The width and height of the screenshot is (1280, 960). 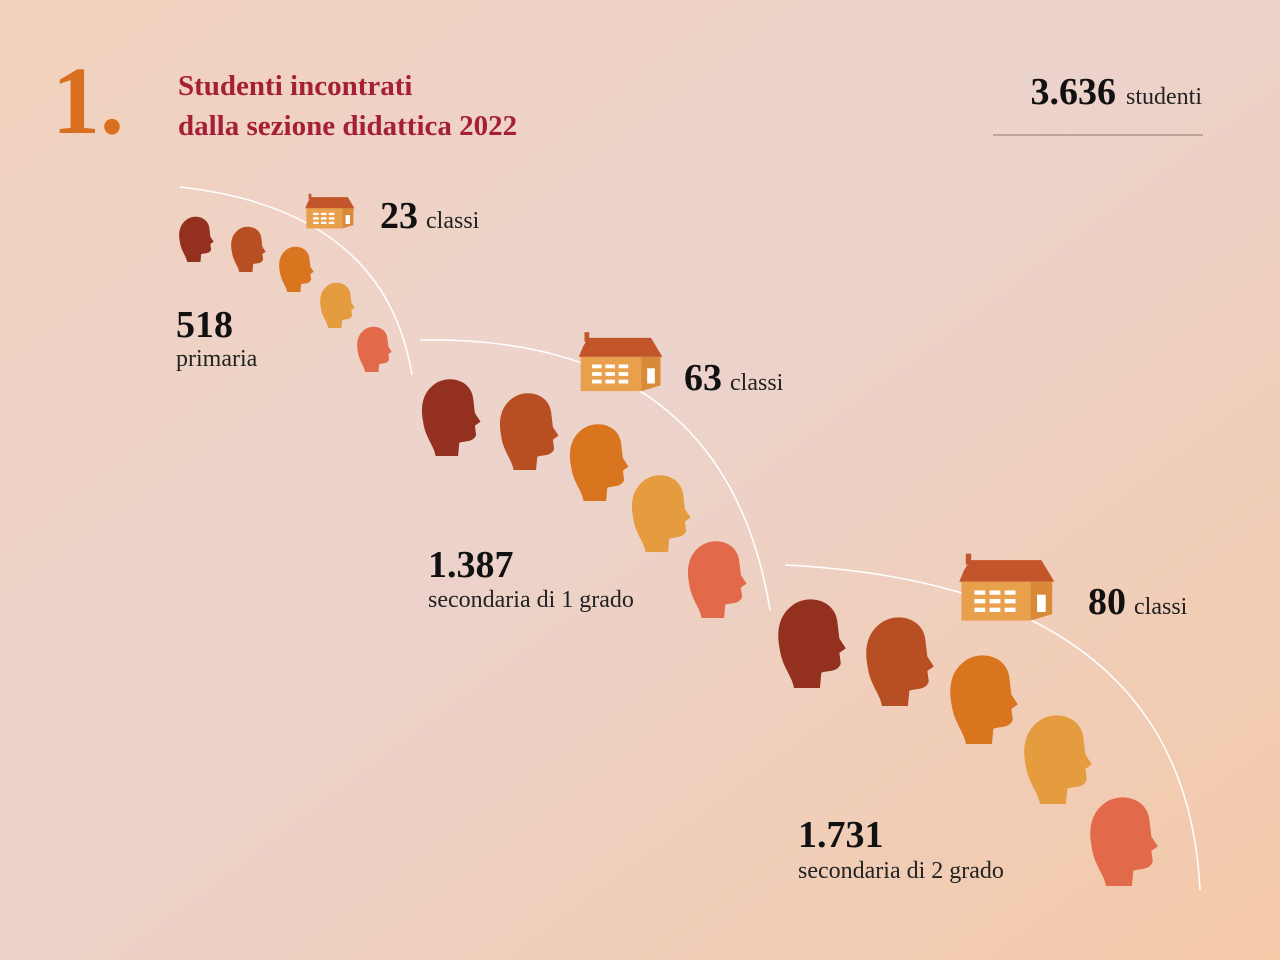 What do you see at coordinates (901, 871) in the screenshot?
I see `school-level: secondaria di 2 grado` at bounding box center [901, 871].